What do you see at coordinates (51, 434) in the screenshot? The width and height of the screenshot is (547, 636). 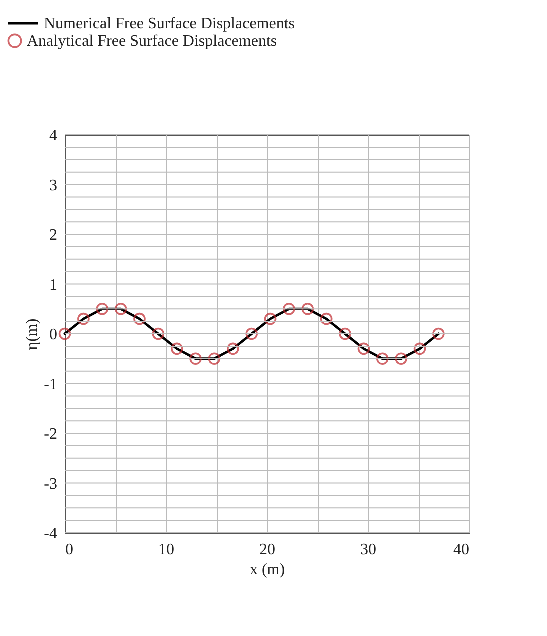 I see `y-tick-label: -2` at bounding box center [51, 434].